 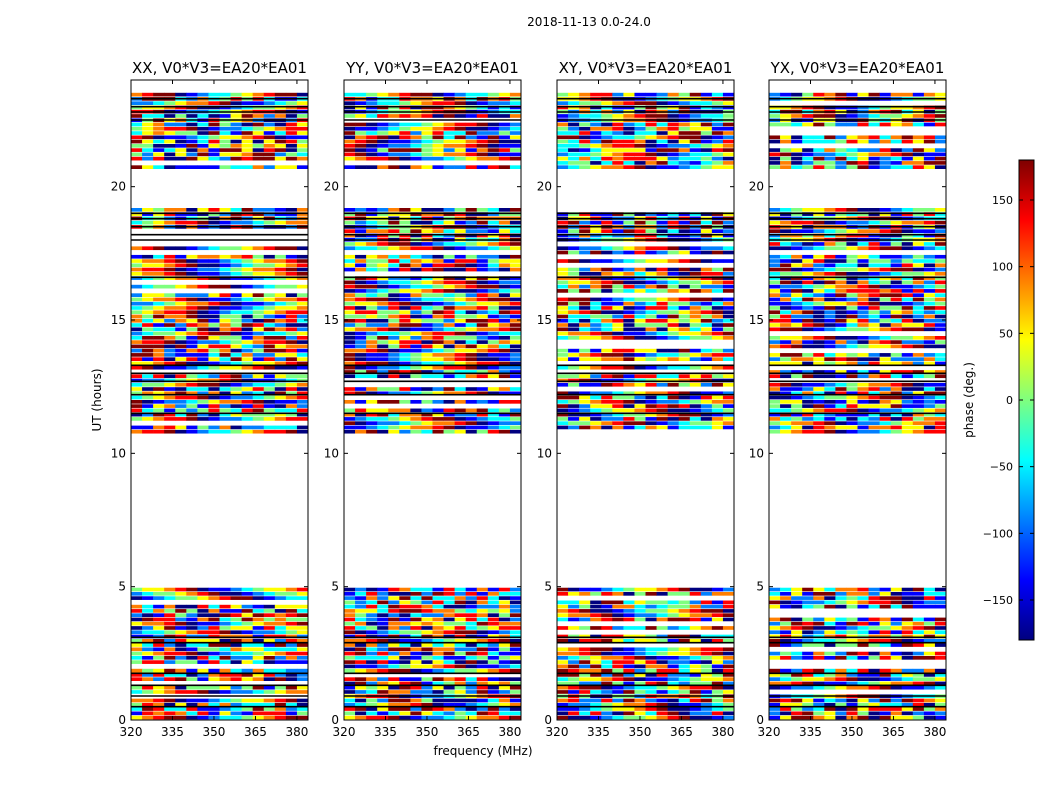 What do you see at coordinates (255, 732) in the screenshot?
I see `x-tick-label: 365` at bounding box center [255, 732].